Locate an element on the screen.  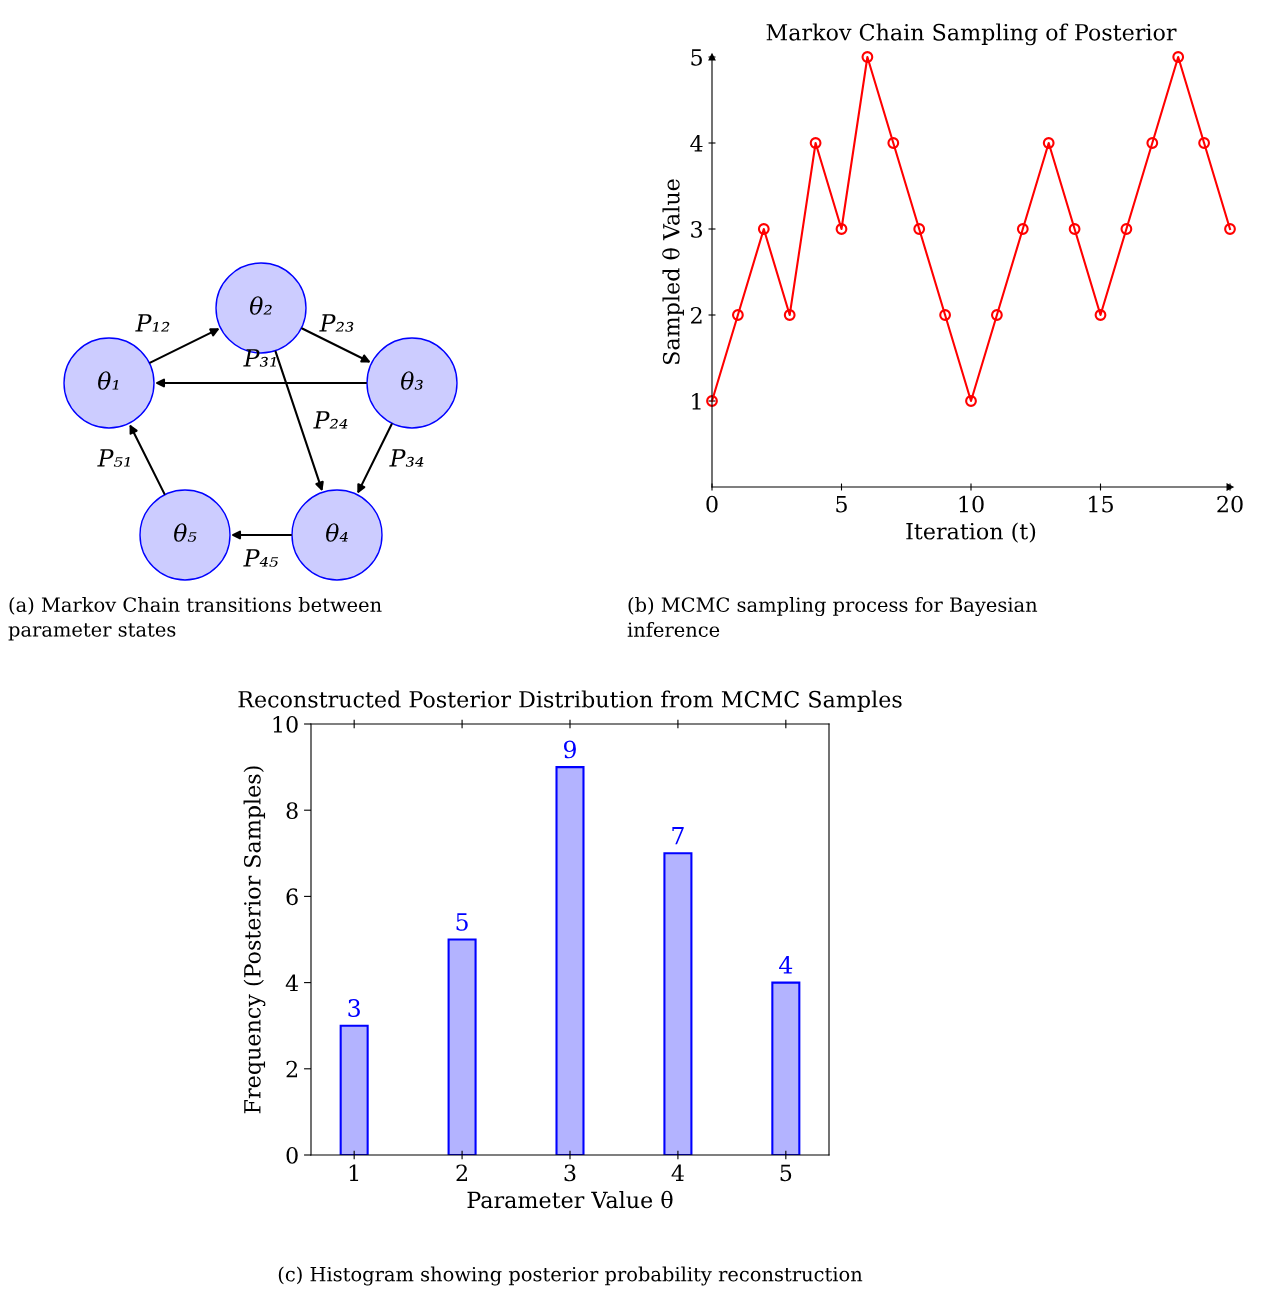
y-tick-label: 5 is located at coordinates (696, 57).